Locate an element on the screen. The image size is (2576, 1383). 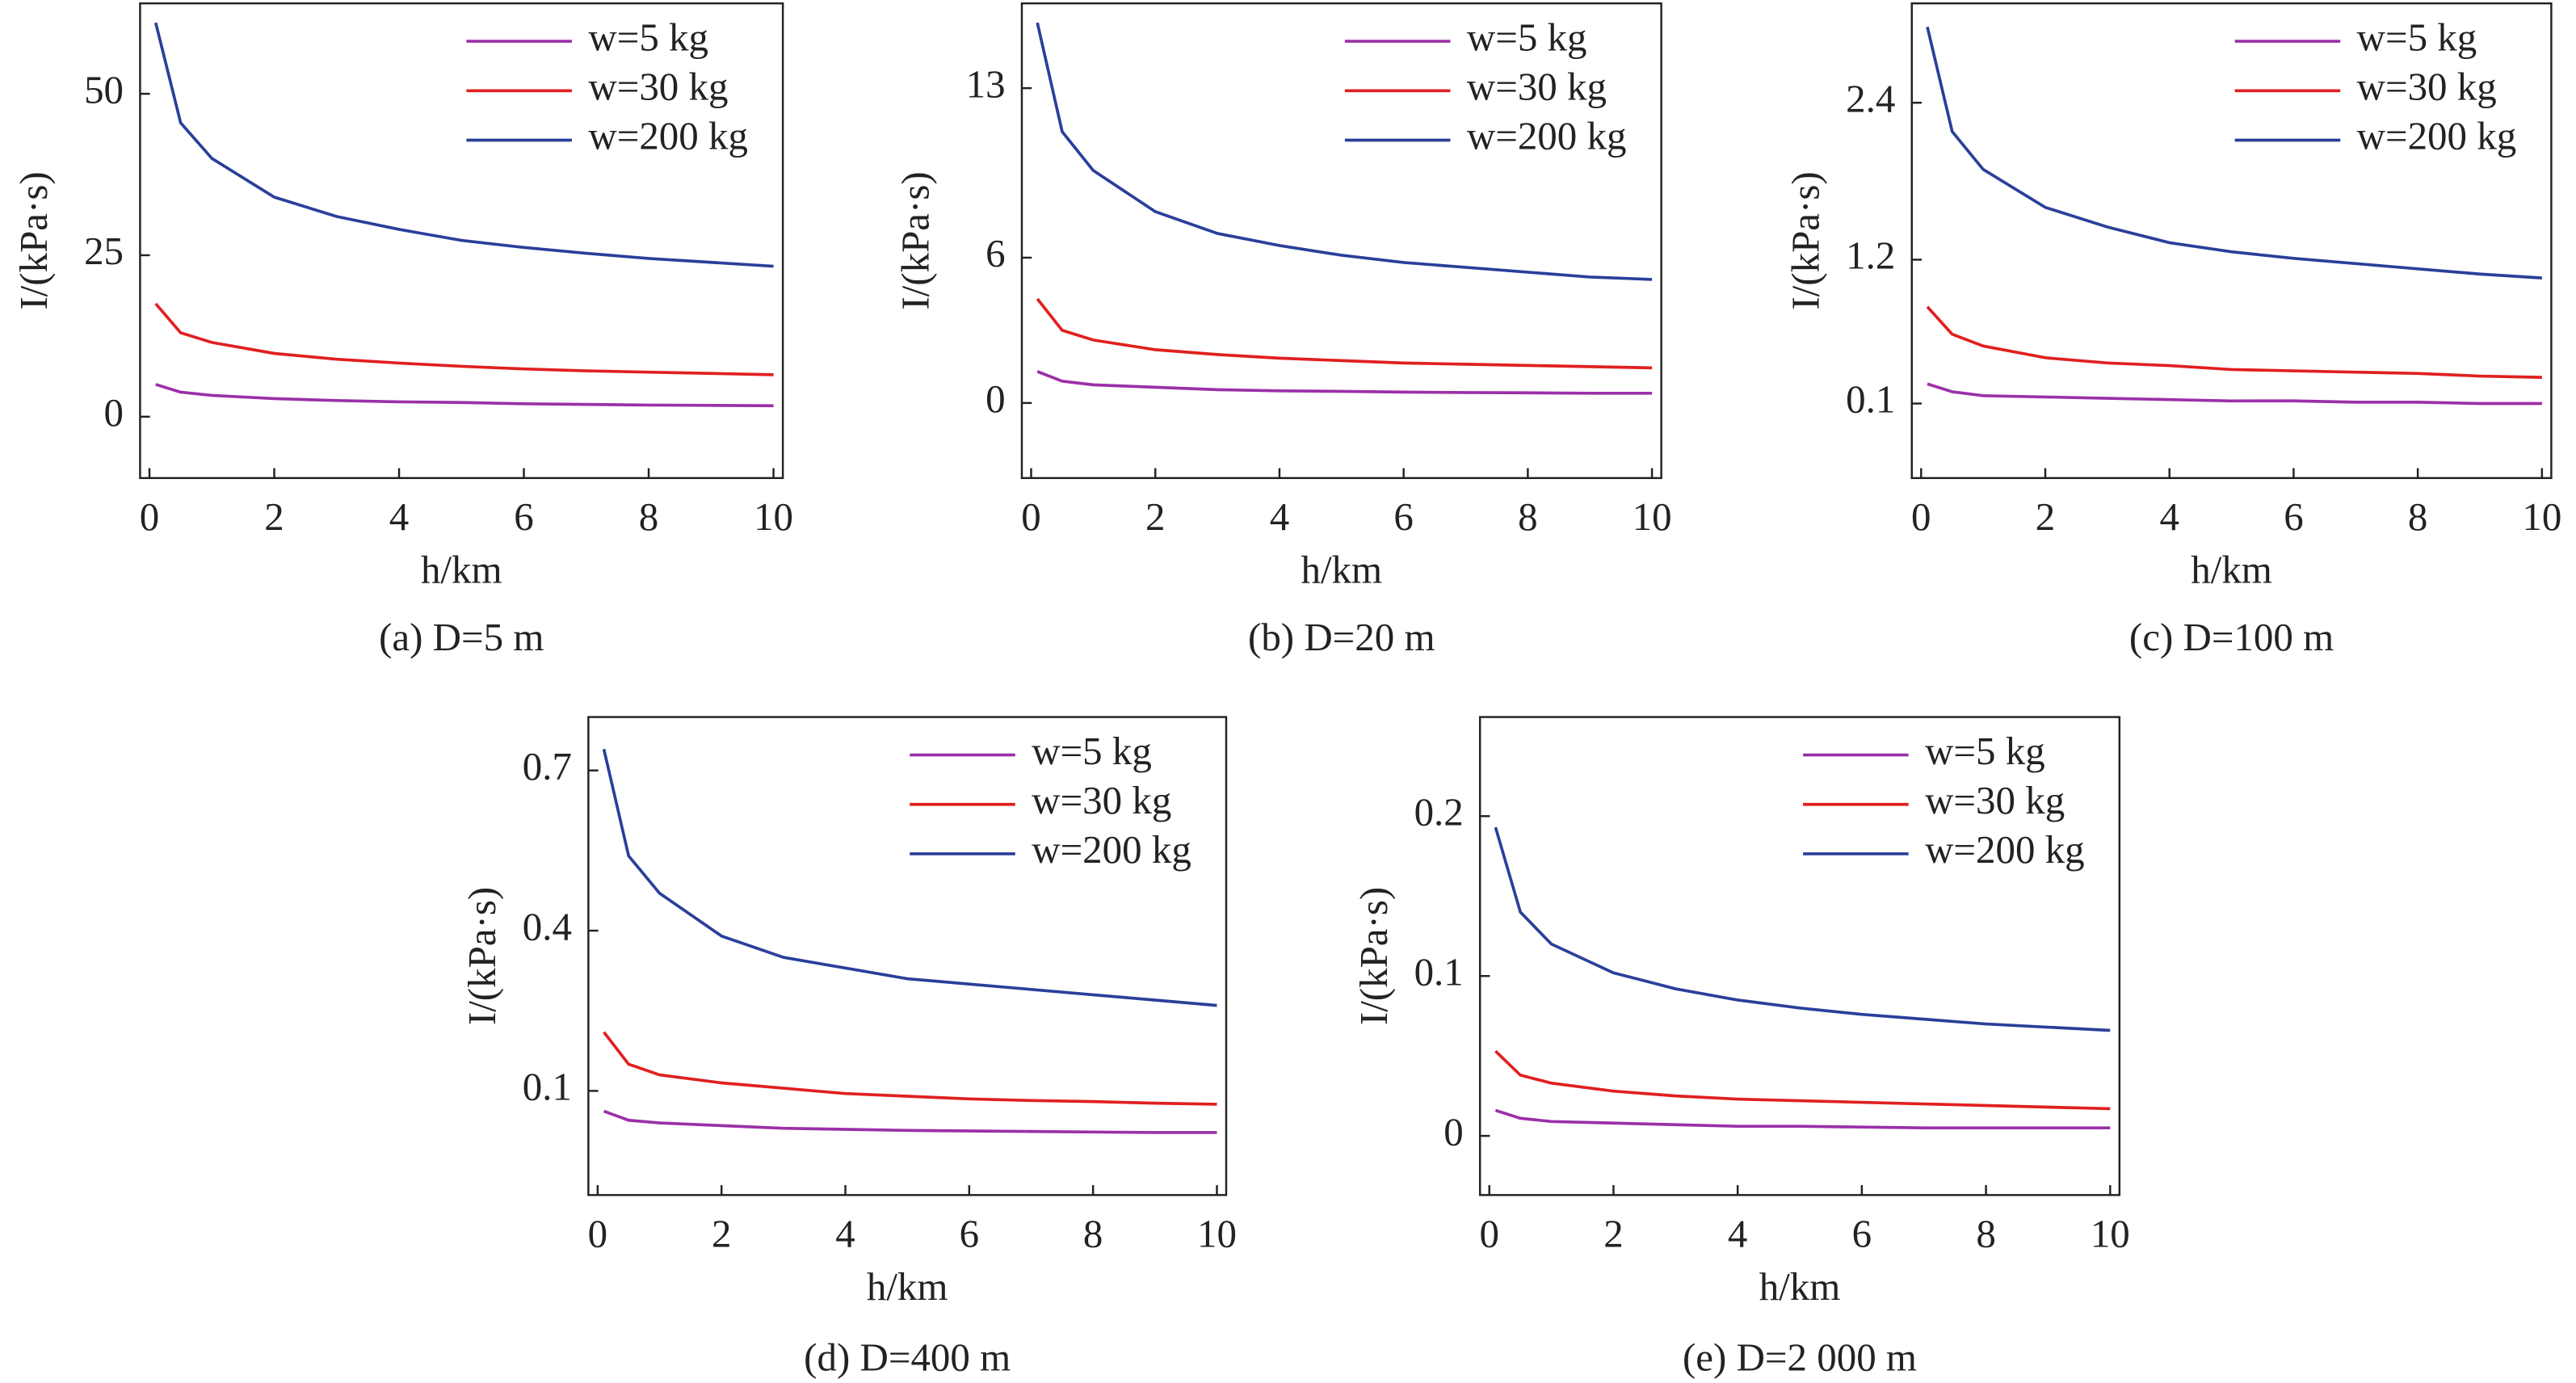
y-tick-label: 25 is located at coordinates (104, 251).